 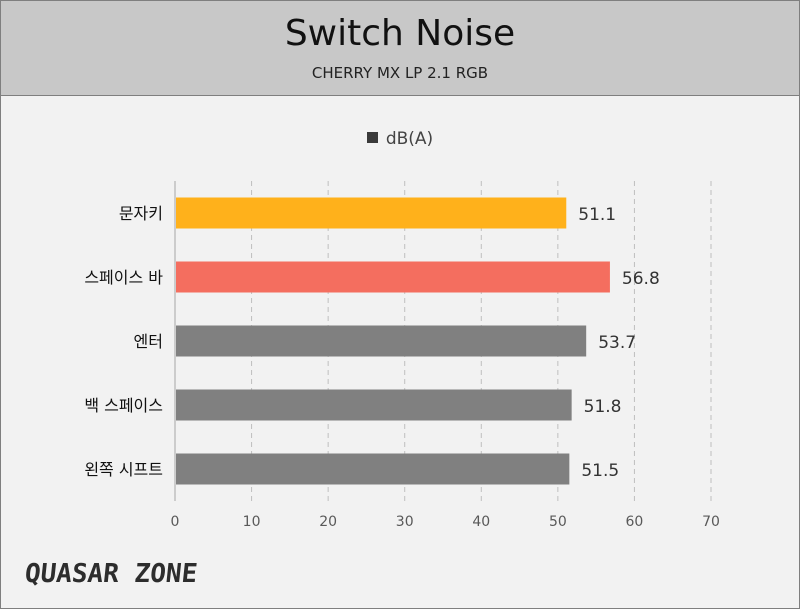 I want to click on category-label: 문자키, so click(x=141, y=213).